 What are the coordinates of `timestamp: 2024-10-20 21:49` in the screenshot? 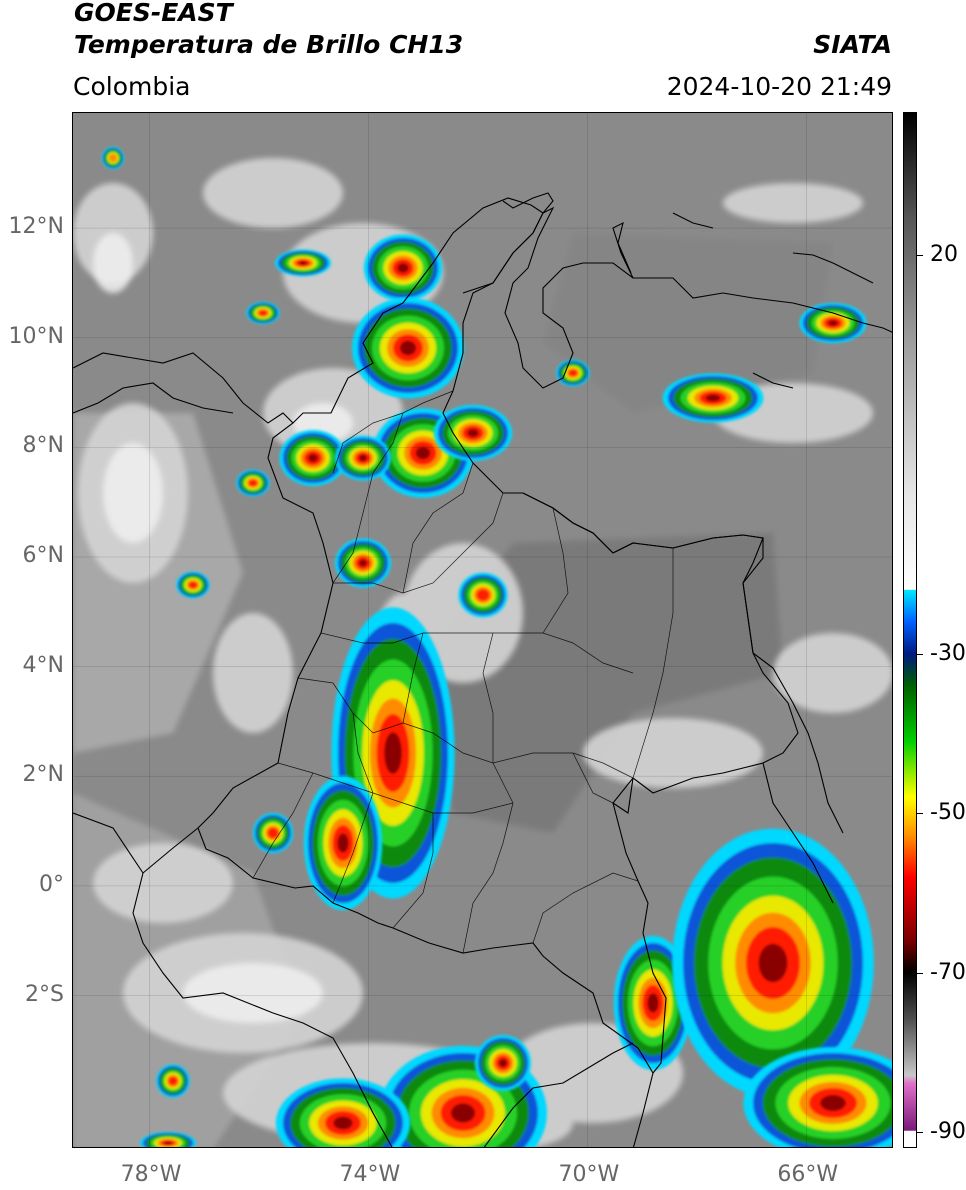 It's located at (779, 86).